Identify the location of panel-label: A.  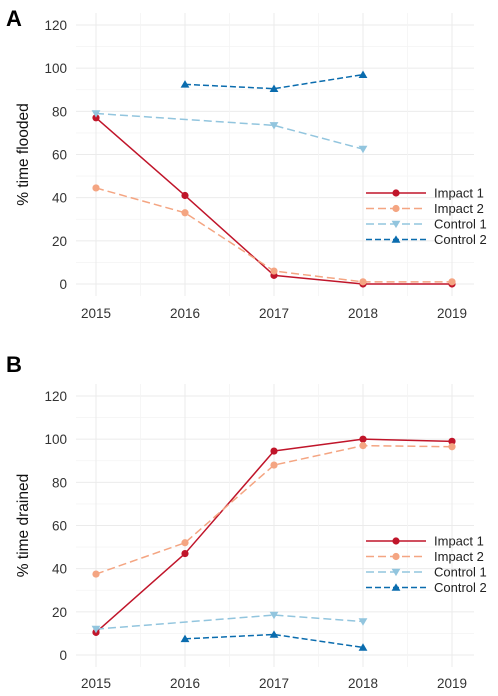
(14, 18).